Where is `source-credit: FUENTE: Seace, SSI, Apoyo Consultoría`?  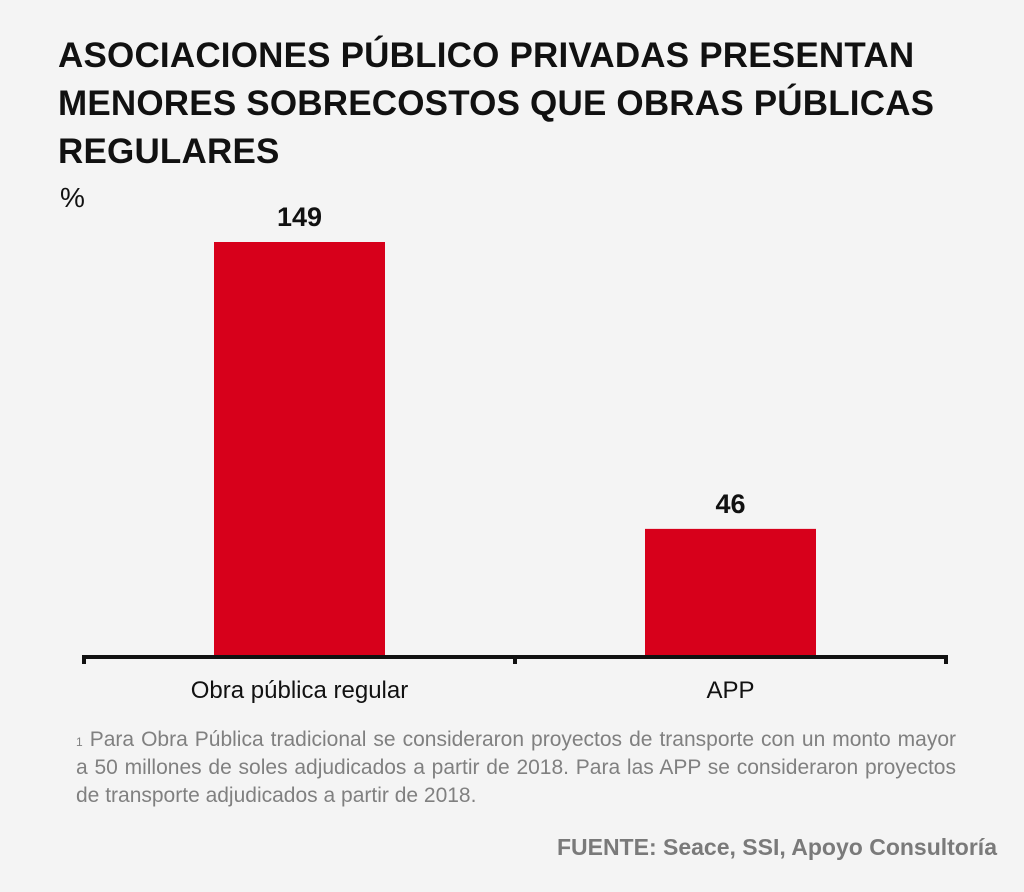
source-credit: FUENTE: Seace, SSI, Apoyo Consultoría is located at coordinates (776, 847).